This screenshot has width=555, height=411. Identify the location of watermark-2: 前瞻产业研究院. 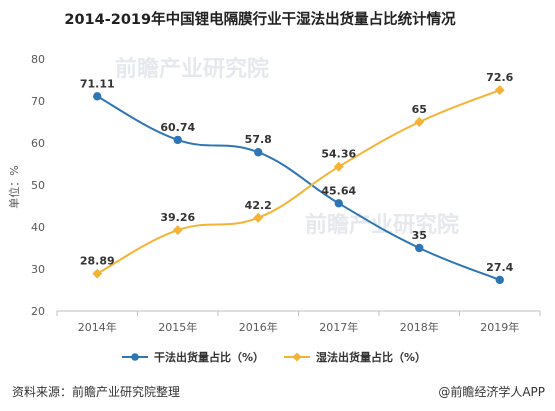
(382, 225).